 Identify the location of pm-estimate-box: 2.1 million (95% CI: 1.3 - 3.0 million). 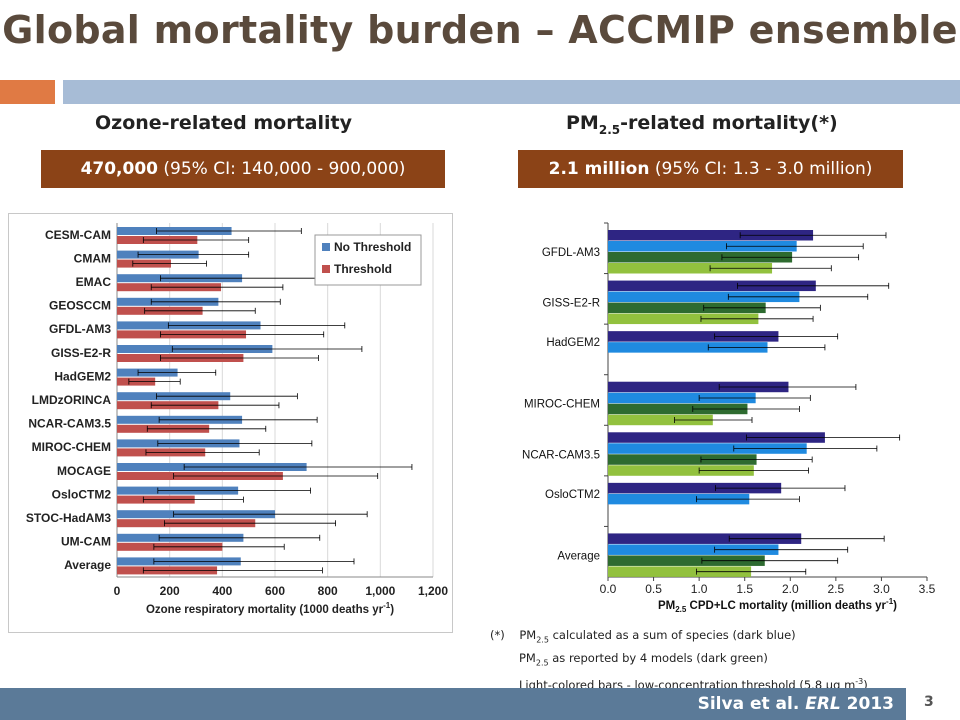
(710, 169).